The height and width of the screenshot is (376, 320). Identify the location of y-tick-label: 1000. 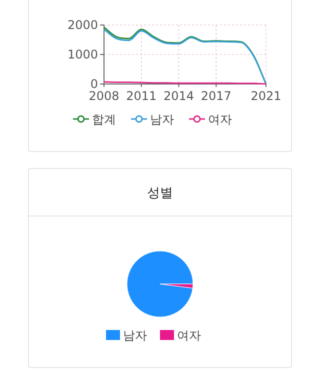
(82, 55).